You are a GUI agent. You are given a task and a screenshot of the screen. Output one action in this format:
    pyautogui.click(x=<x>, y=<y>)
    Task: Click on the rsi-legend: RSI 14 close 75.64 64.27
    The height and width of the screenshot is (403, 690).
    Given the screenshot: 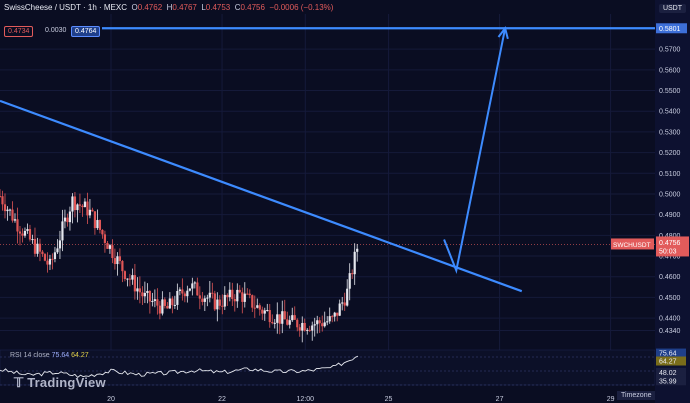 What is the action you would take?
    pyautogui.click(x=49, y=355)
    